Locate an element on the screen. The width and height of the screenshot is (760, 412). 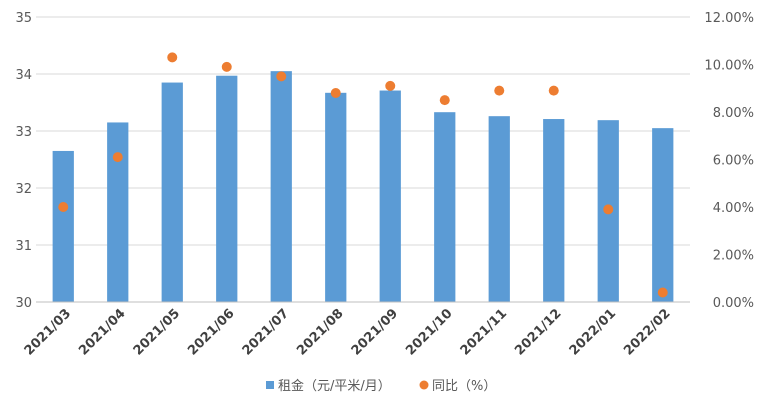
y-right-tick-label: 4.00% is located at coordinates (733, 208).